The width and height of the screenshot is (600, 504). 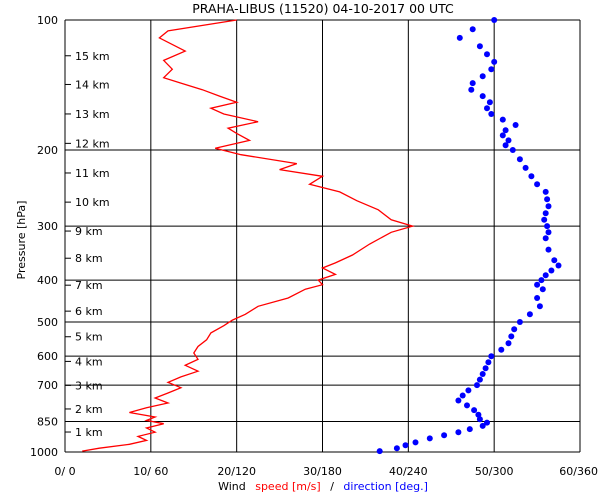 What do you see at coordinates (44, 236) in the screenshot?
I see `y-axis-tick-labels: 100 200 300 400 500 600 700 850 1000` at bounding box center [44, 236].